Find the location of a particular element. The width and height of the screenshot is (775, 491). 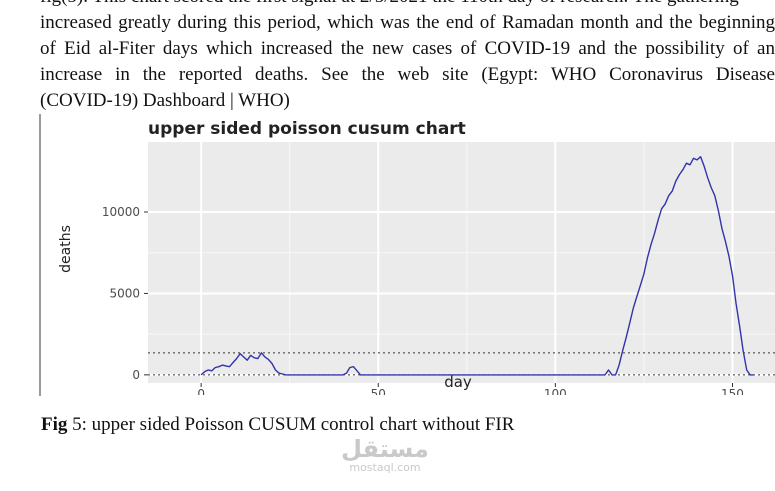

figure-left-border is located at coordinates (40, 255).